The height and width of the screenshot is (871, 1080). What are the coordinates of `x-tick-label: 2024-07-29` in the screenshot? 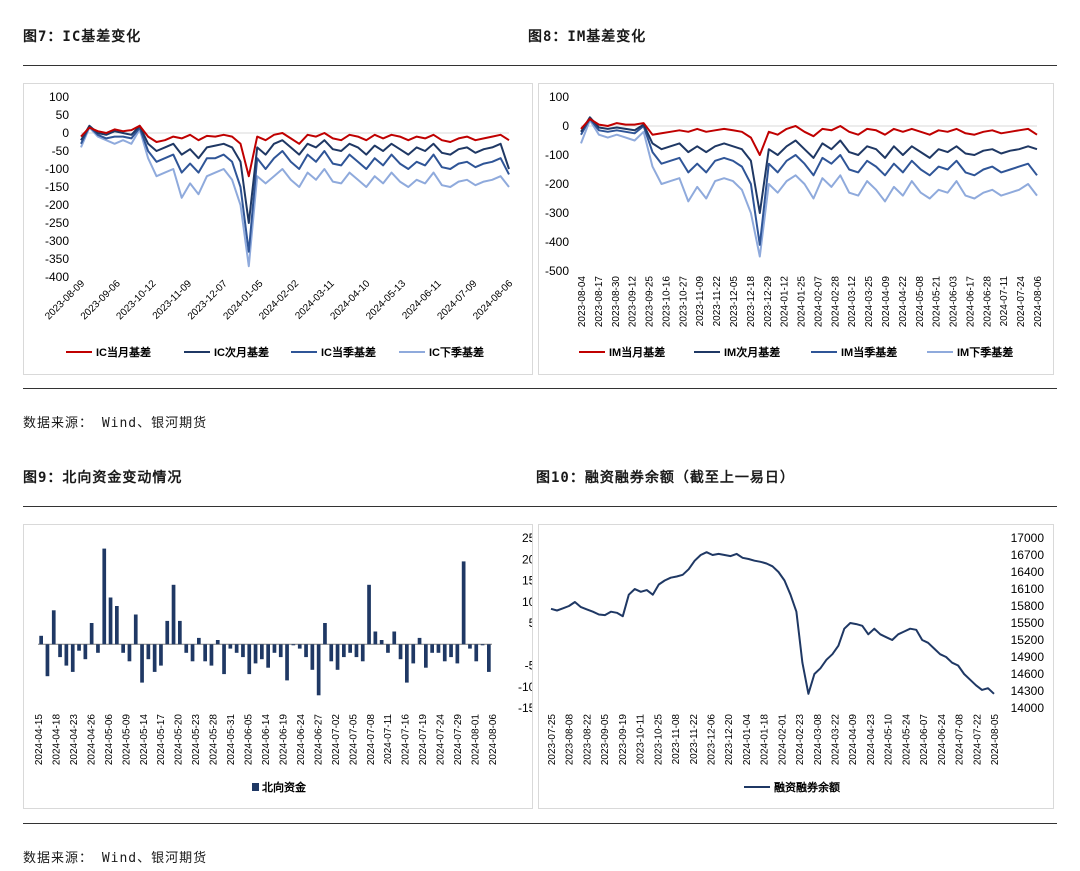 It's located at (458, 740).